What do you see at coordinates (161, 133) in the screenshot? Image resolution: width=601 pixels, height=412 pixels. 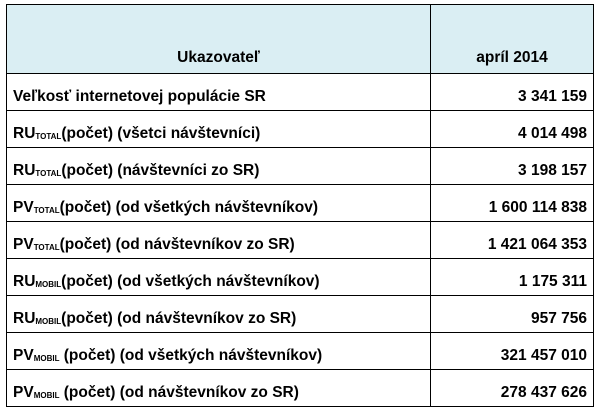 I see `label-rest: (počet) (všetci návštevníci)` at bounding box center [161, 133].